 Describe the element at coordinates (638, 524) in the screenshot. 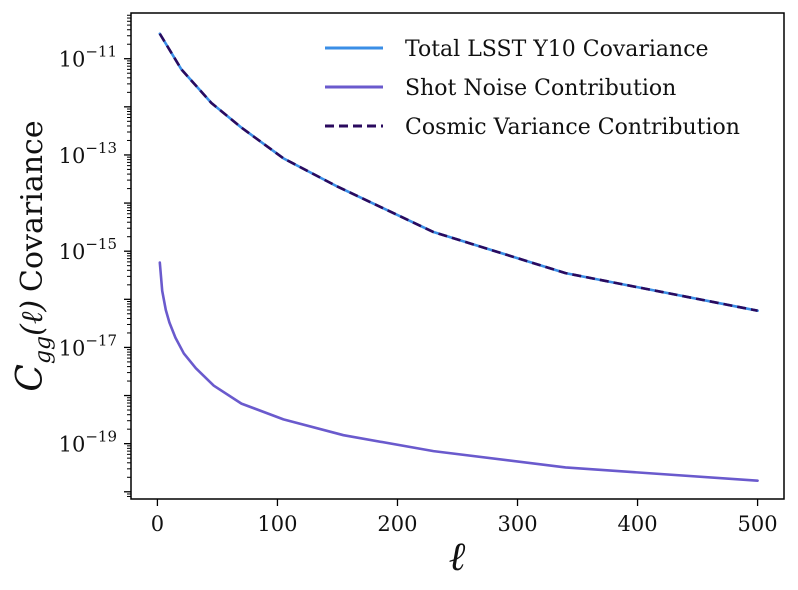

I see `x-tick-label: 400` at that location.